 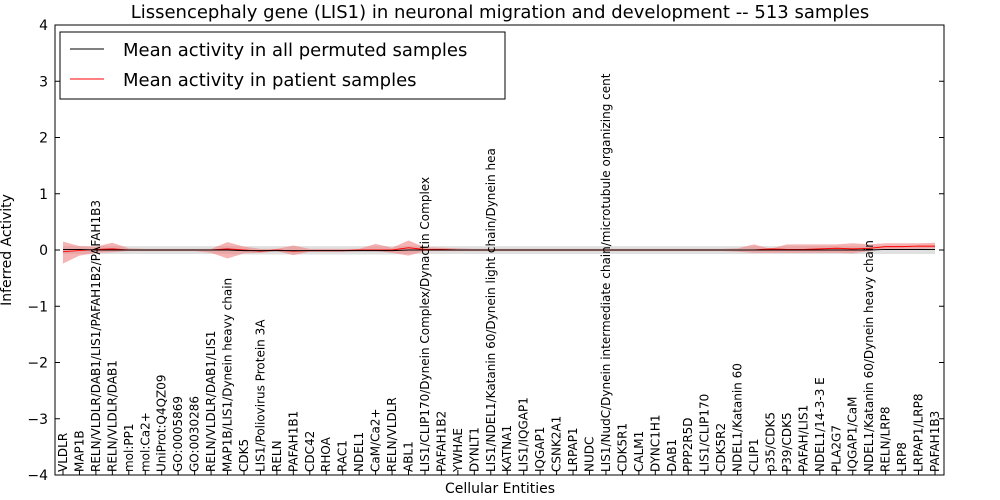 What do you see at coordinates (37, 476) in the screenshot?
I see `y-tick-label: −4` at bounding box center [37, 476].